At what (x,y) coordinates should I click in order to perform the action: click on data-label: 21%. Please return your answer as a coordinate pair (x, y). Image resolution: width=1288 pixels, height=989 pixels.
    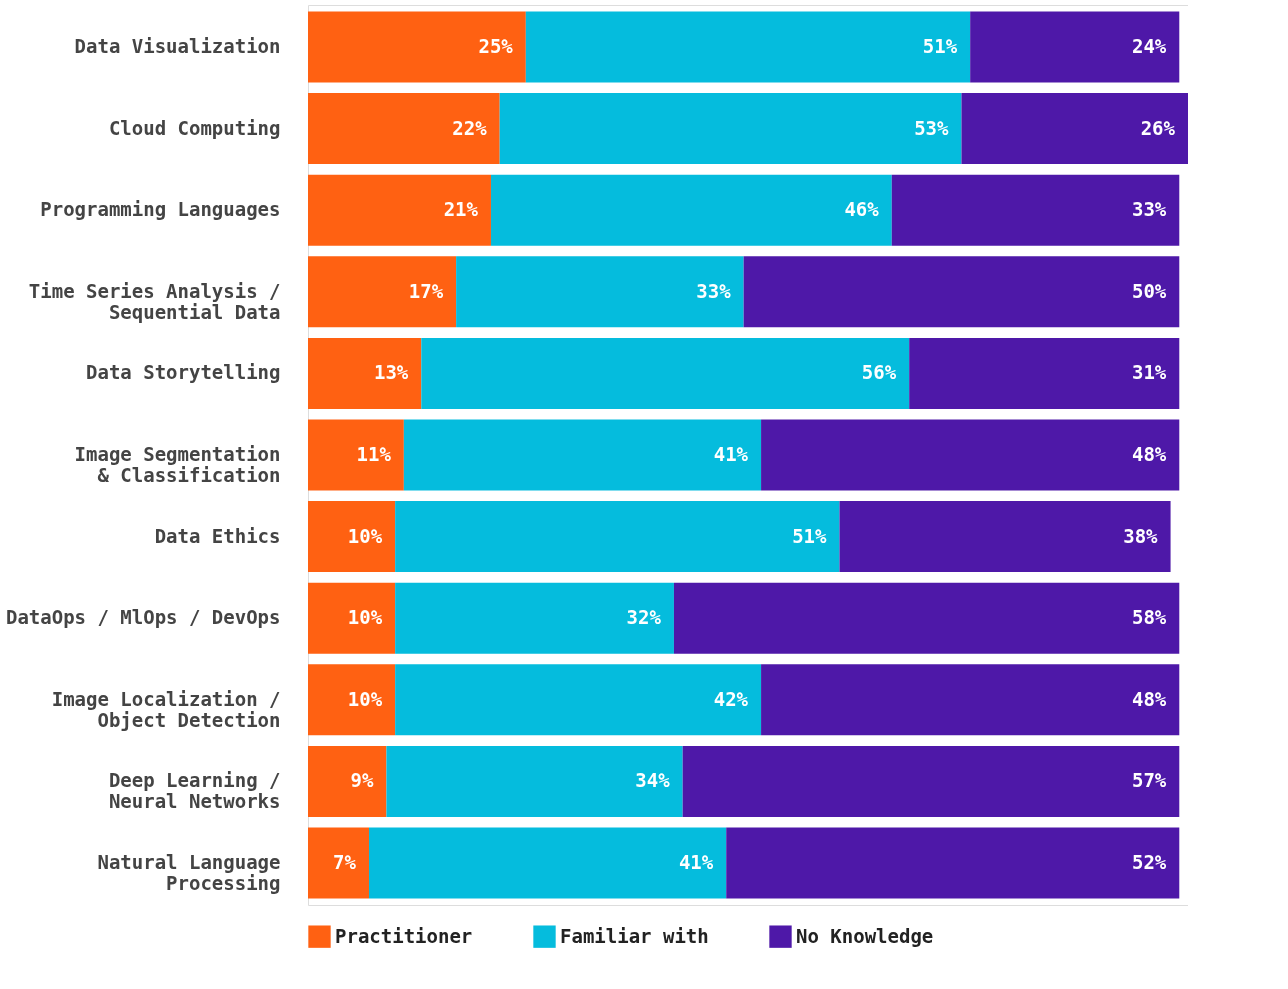
    Looking at the image, I should click on (461, 209).